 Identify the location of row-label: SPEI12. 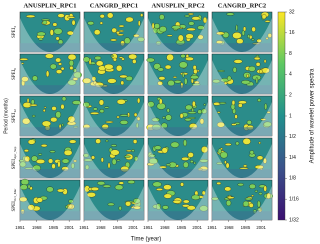
(14, 116).